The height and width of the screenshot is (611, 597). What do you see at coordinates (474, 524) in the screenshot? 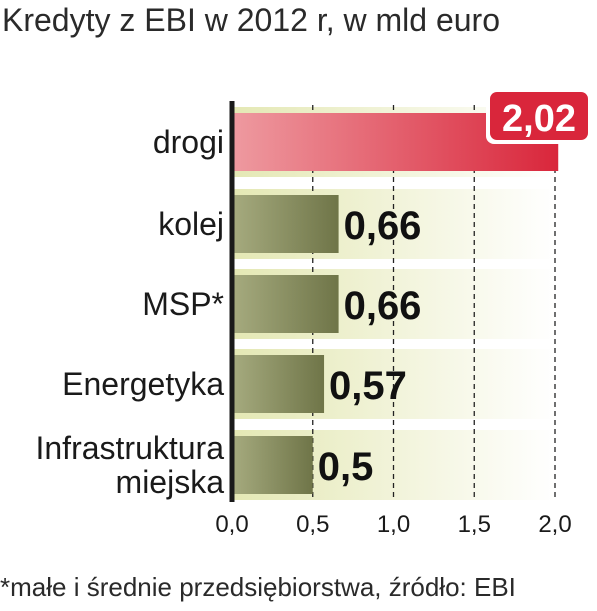
I see `tick-label: 1,5` at bounding box center [474, 524].